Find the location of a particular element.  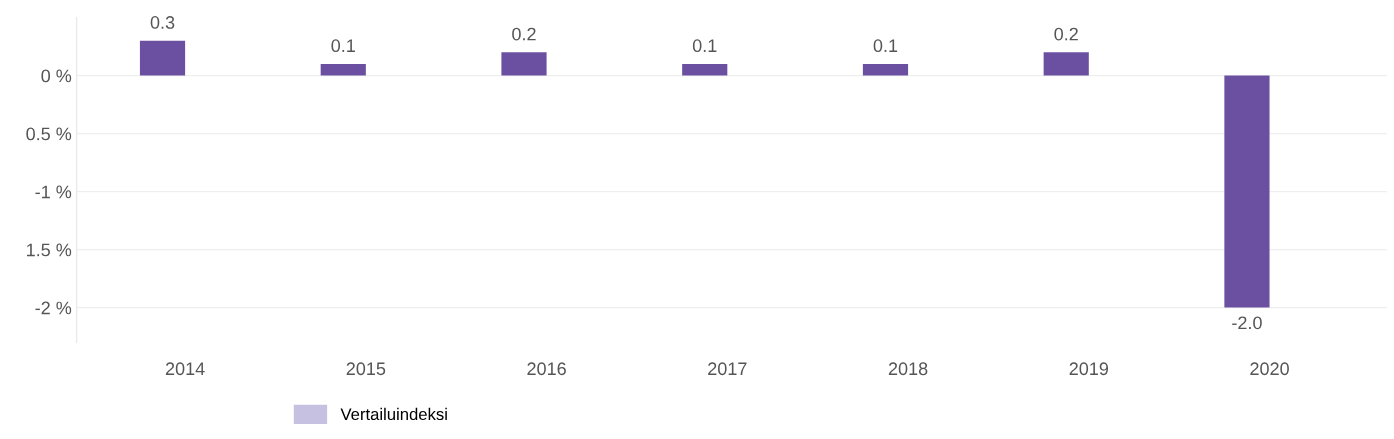

x-tick-label: 2016 is located at coordinates (546, 369).